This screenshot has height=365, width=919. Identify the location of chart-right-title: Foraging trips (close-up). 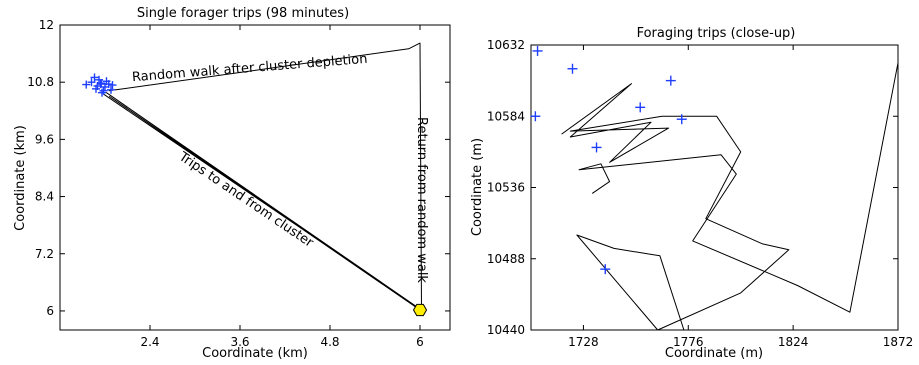
(716, 33).